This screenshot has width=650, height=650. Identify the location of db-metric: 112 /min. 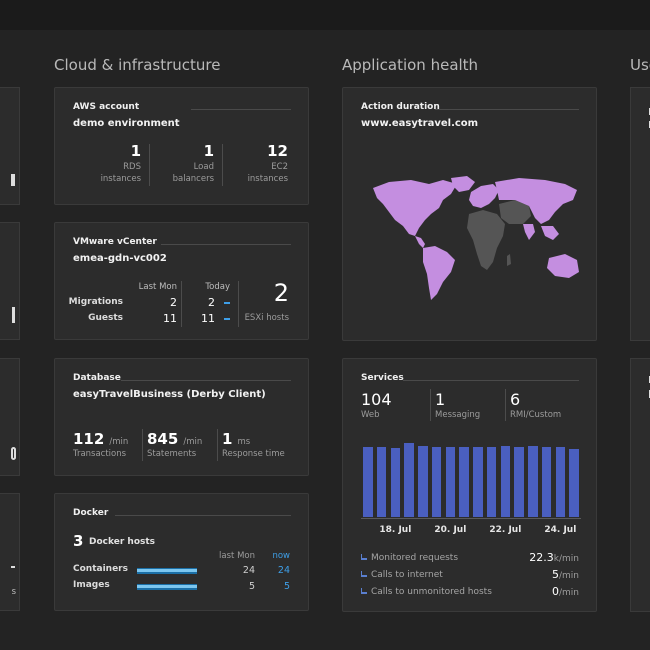
(100, 438).